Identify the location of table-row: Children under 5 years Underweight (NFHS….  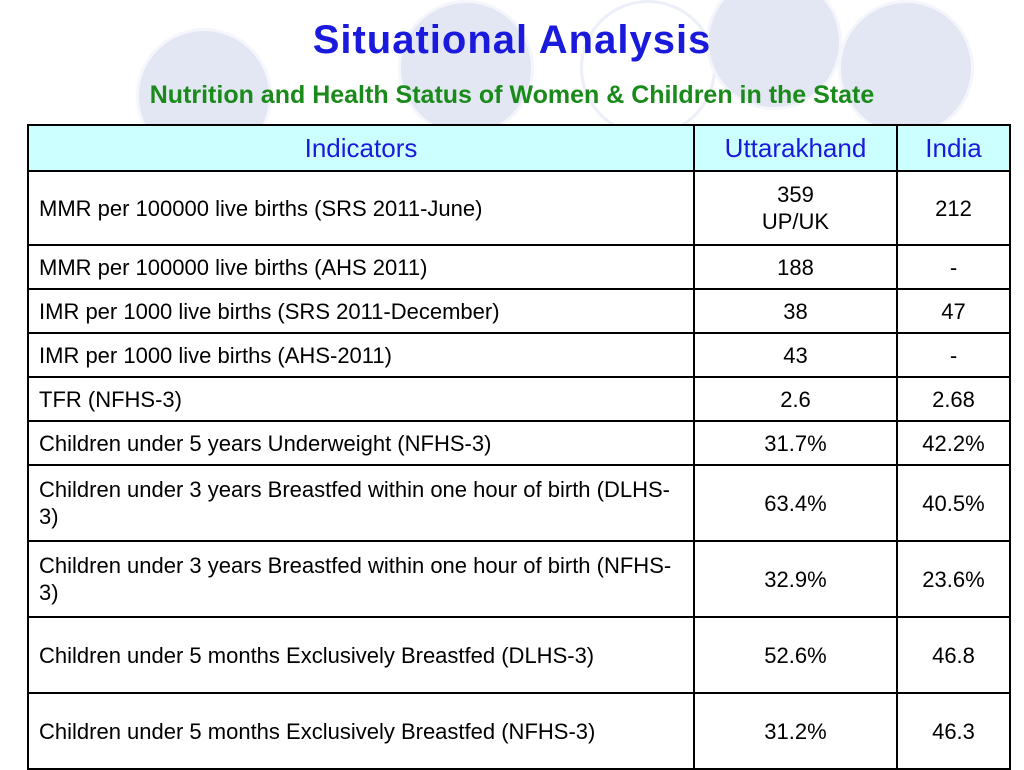
(519, 443).